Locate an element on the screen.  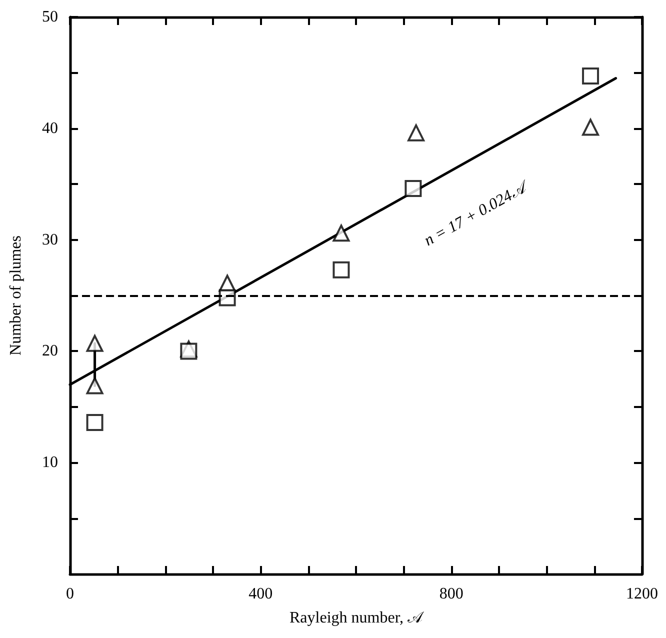
x-axis-title: Rayleigh number, 𝒜 is located at coordinates (357, 618).